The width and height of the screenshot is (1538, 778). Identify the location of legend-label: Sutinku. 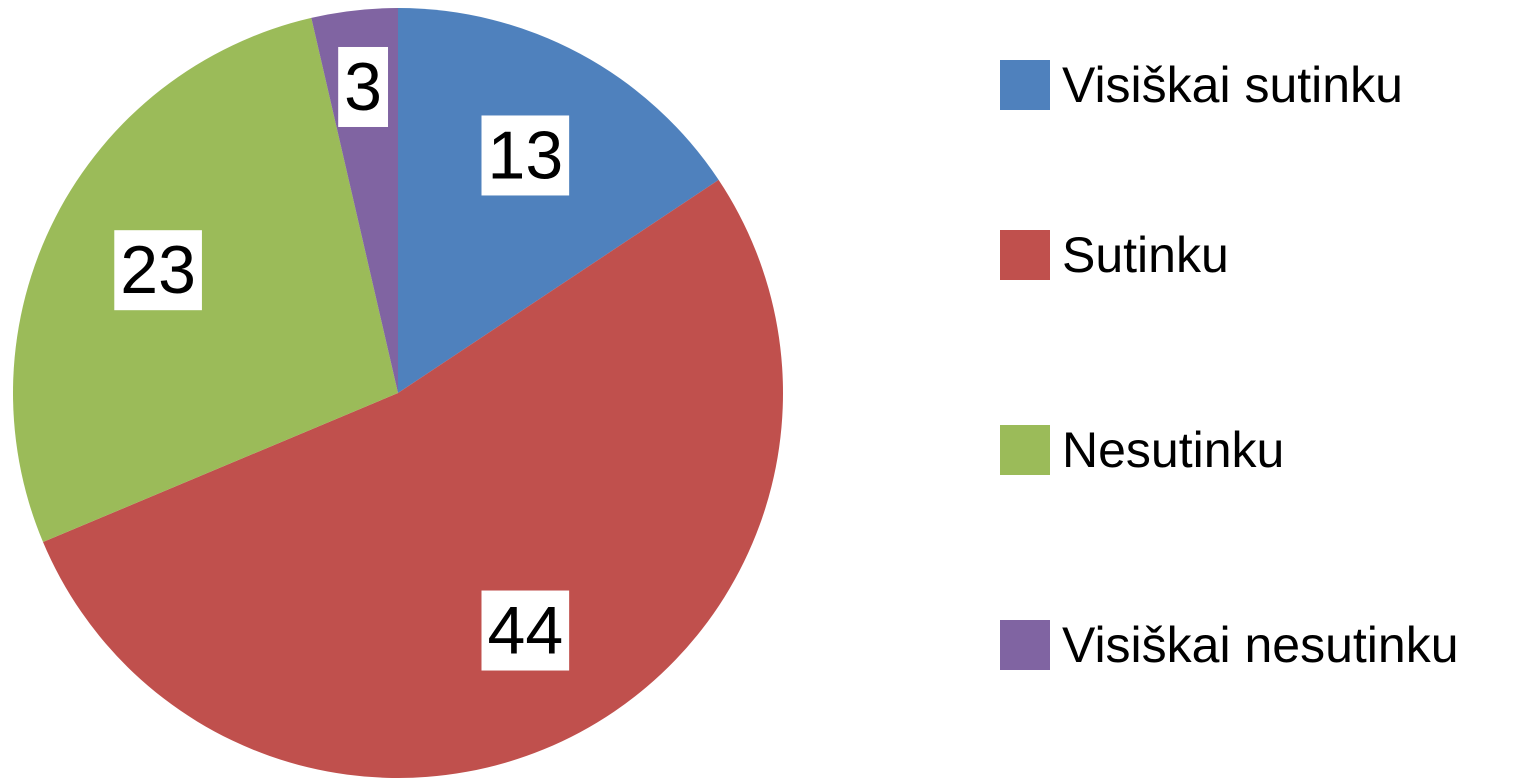
(1145, 255).